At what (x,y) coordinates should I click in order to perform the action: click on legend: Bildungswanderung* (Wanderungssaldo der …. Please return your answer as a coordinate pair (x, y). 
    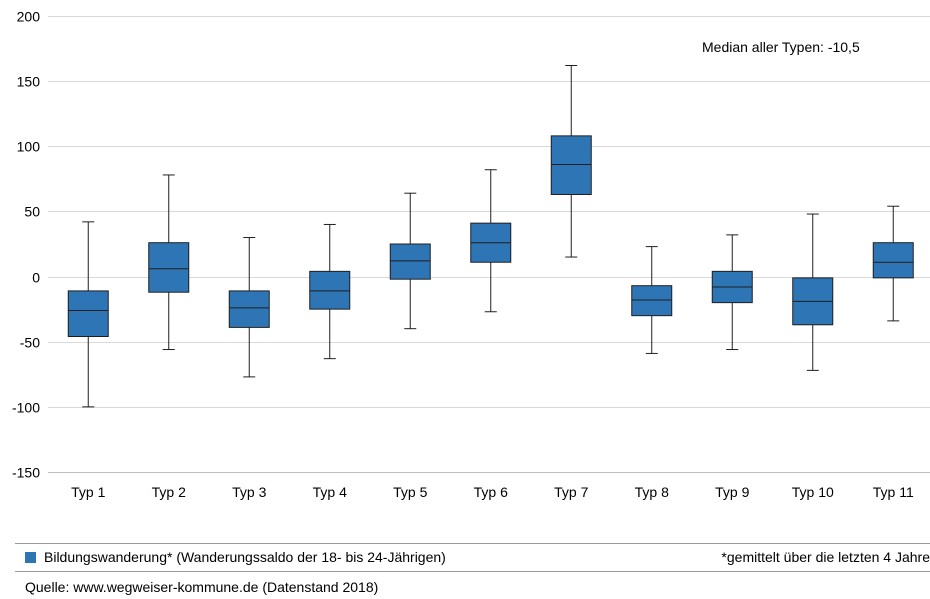
    Looking at the image, I should click on (472, 557).